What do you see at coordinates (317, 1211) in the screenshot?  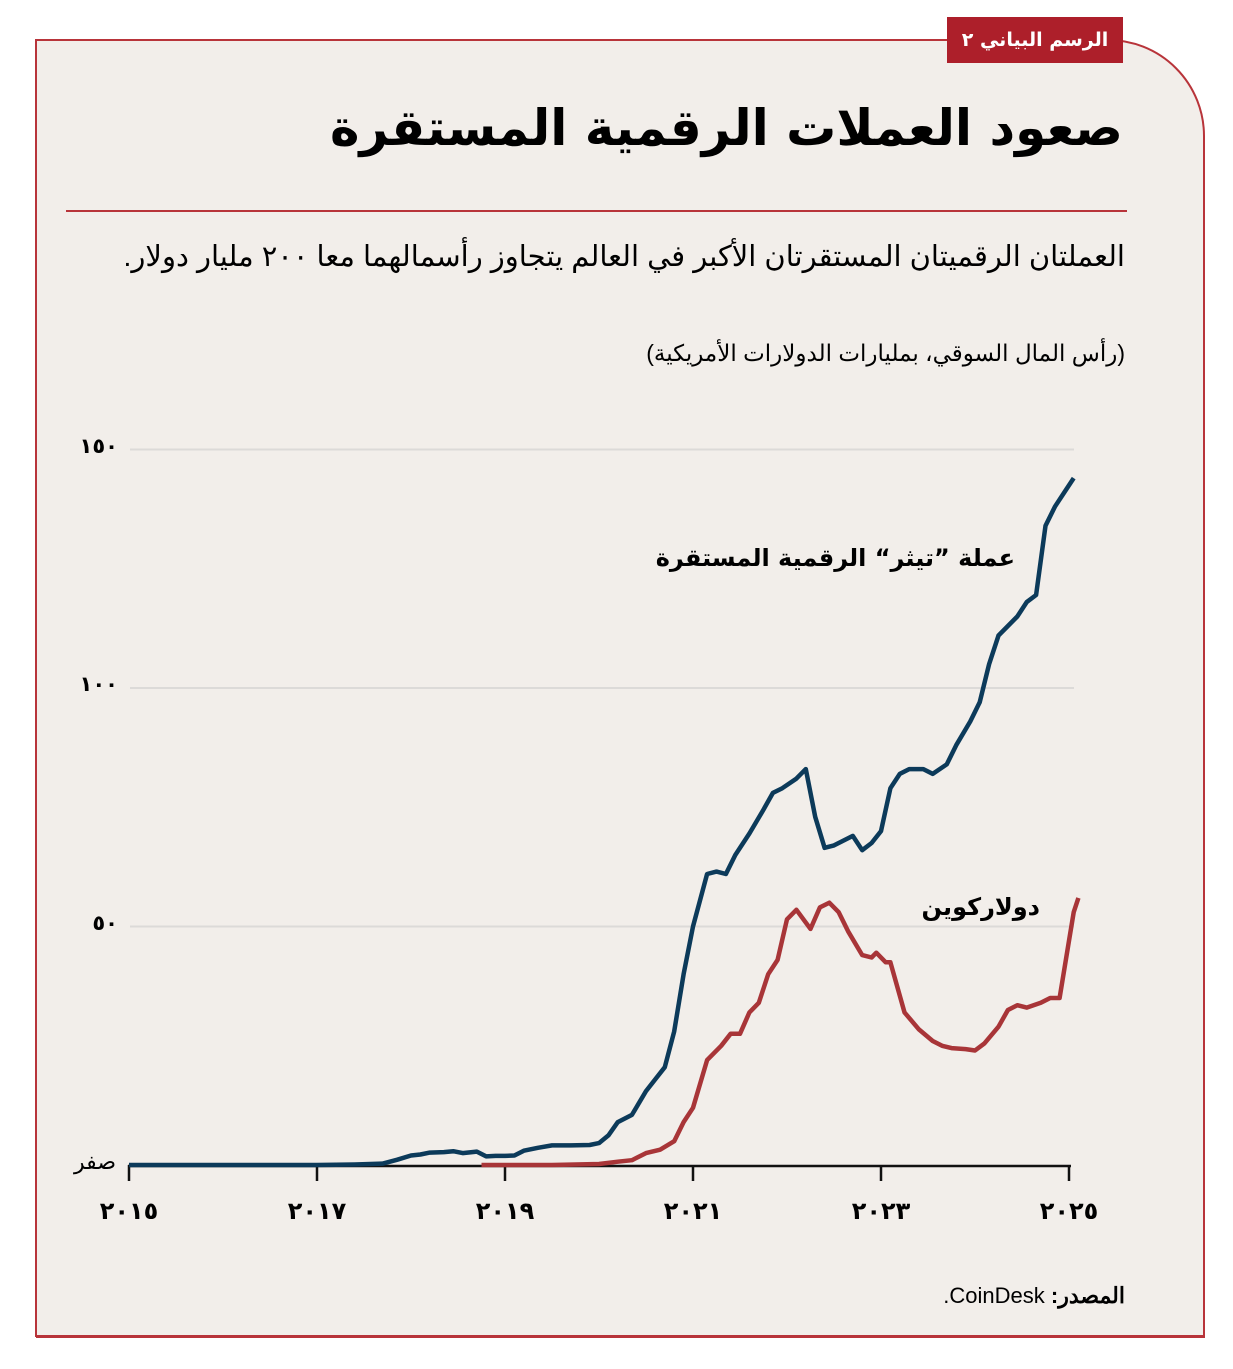 I see `x-tick-label: ٢٠١٧` at bounding box center [317, 1211].